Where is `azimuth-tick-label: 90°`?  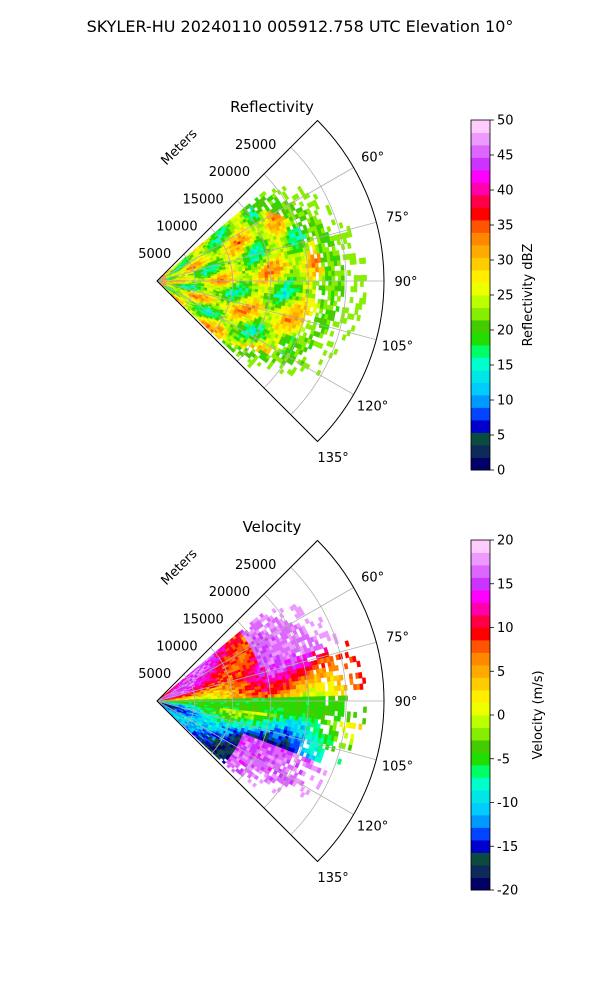
azimuth-tick-label: 90° is located at coordinates (405, 282).